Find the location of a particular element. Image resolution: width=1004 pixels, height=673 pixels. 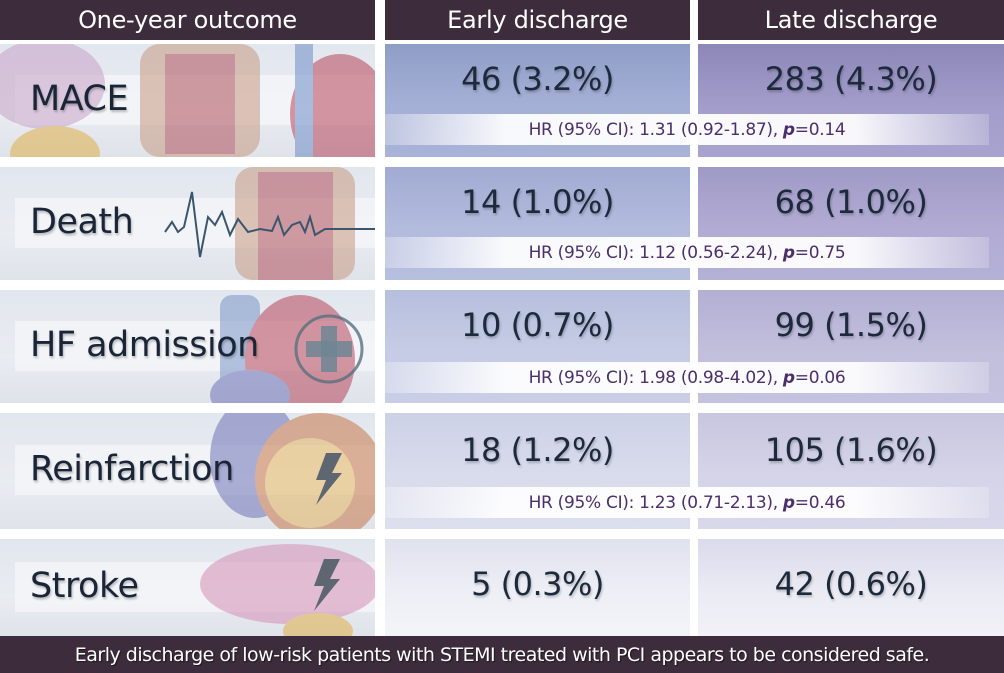

outcome-label: Death is located at coordinates (82, 221).